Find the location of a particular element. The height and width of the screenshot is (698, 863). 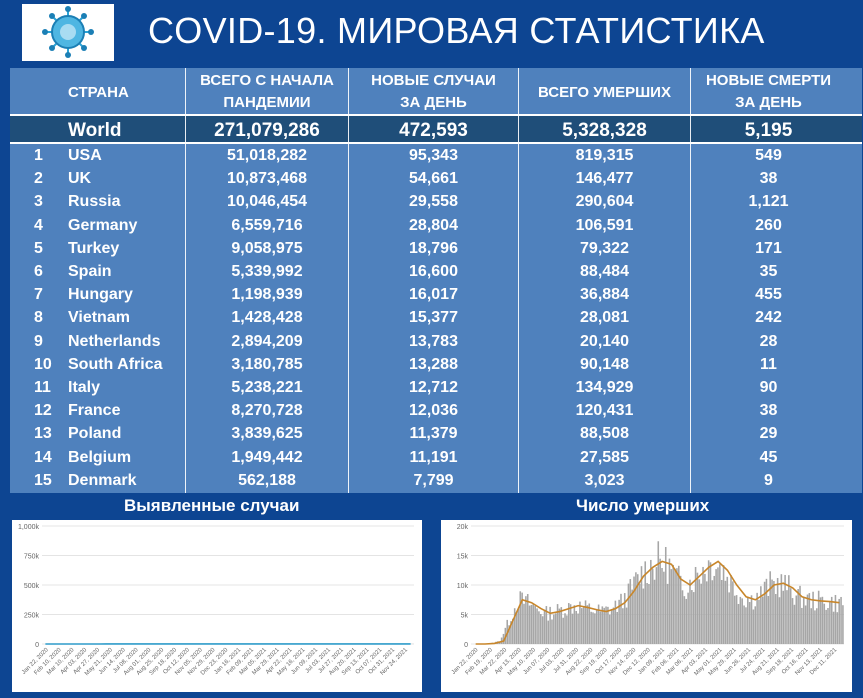

row-total-deaths: 90,148 is located at coordinates (604, 364).